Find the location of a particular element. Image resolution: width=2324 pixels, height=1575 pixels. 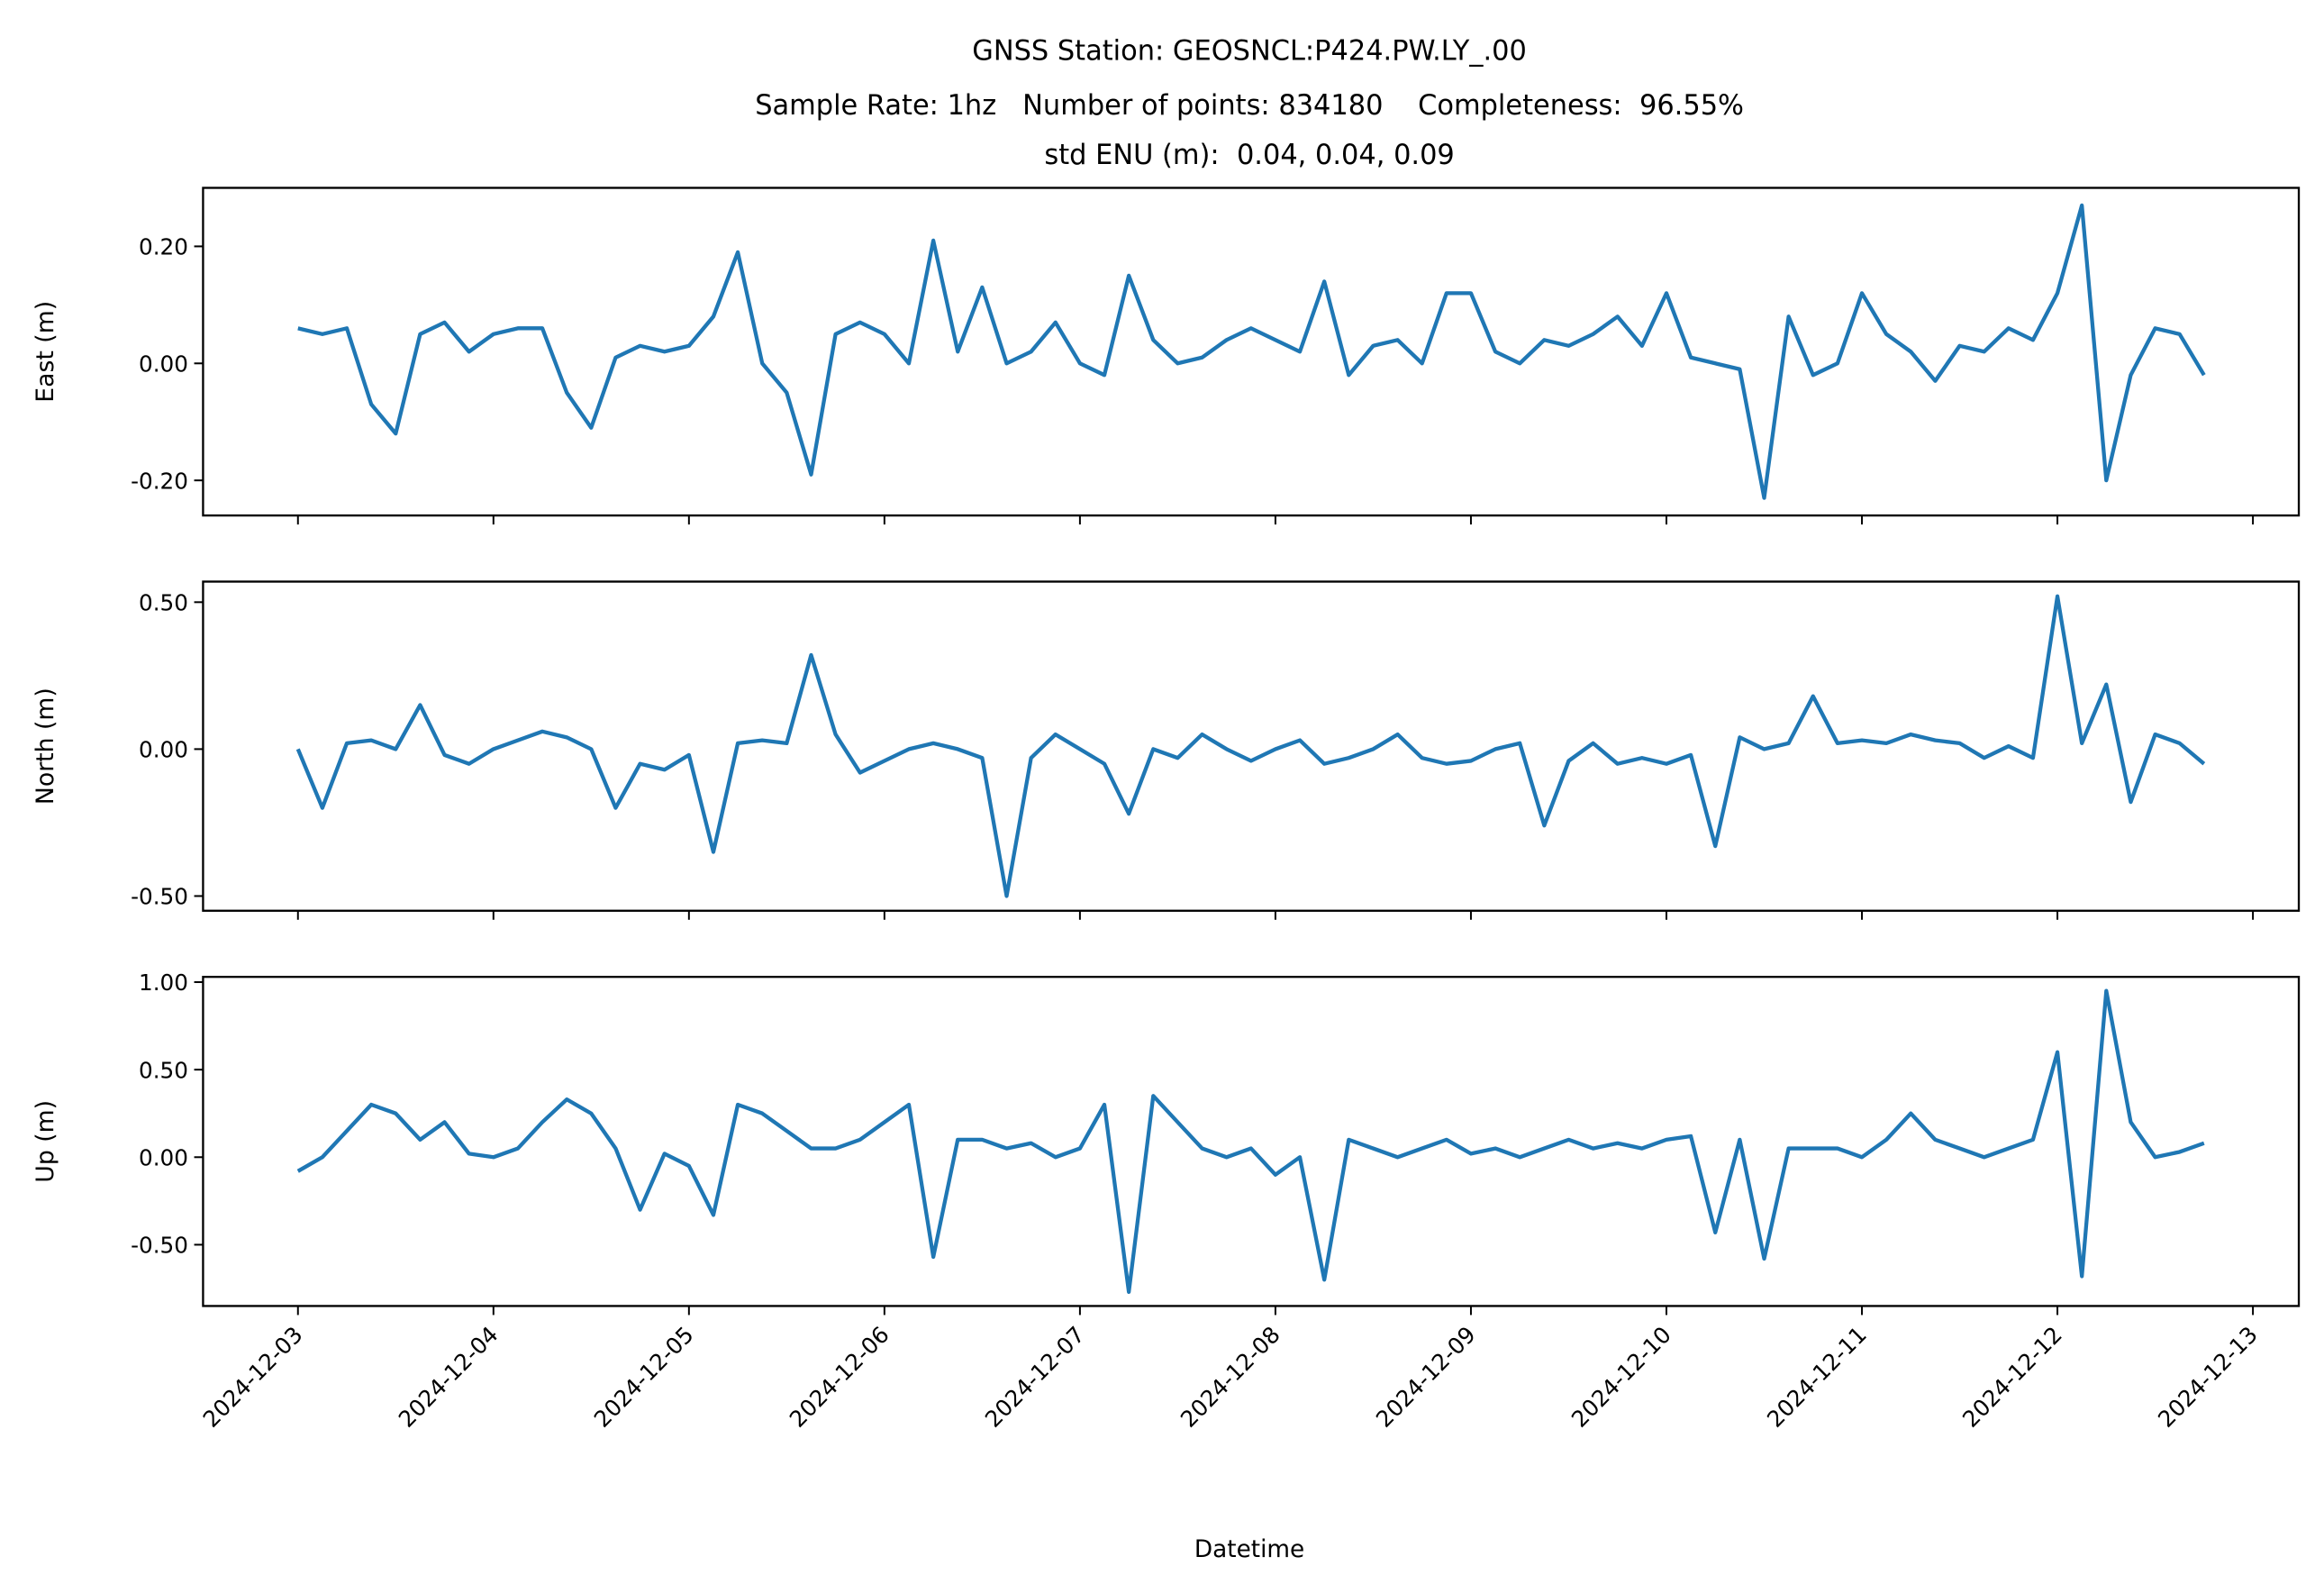

title-line: std ENU (m): 0.04, 0.04, 0.09 is located at coordinates (1249, 155).